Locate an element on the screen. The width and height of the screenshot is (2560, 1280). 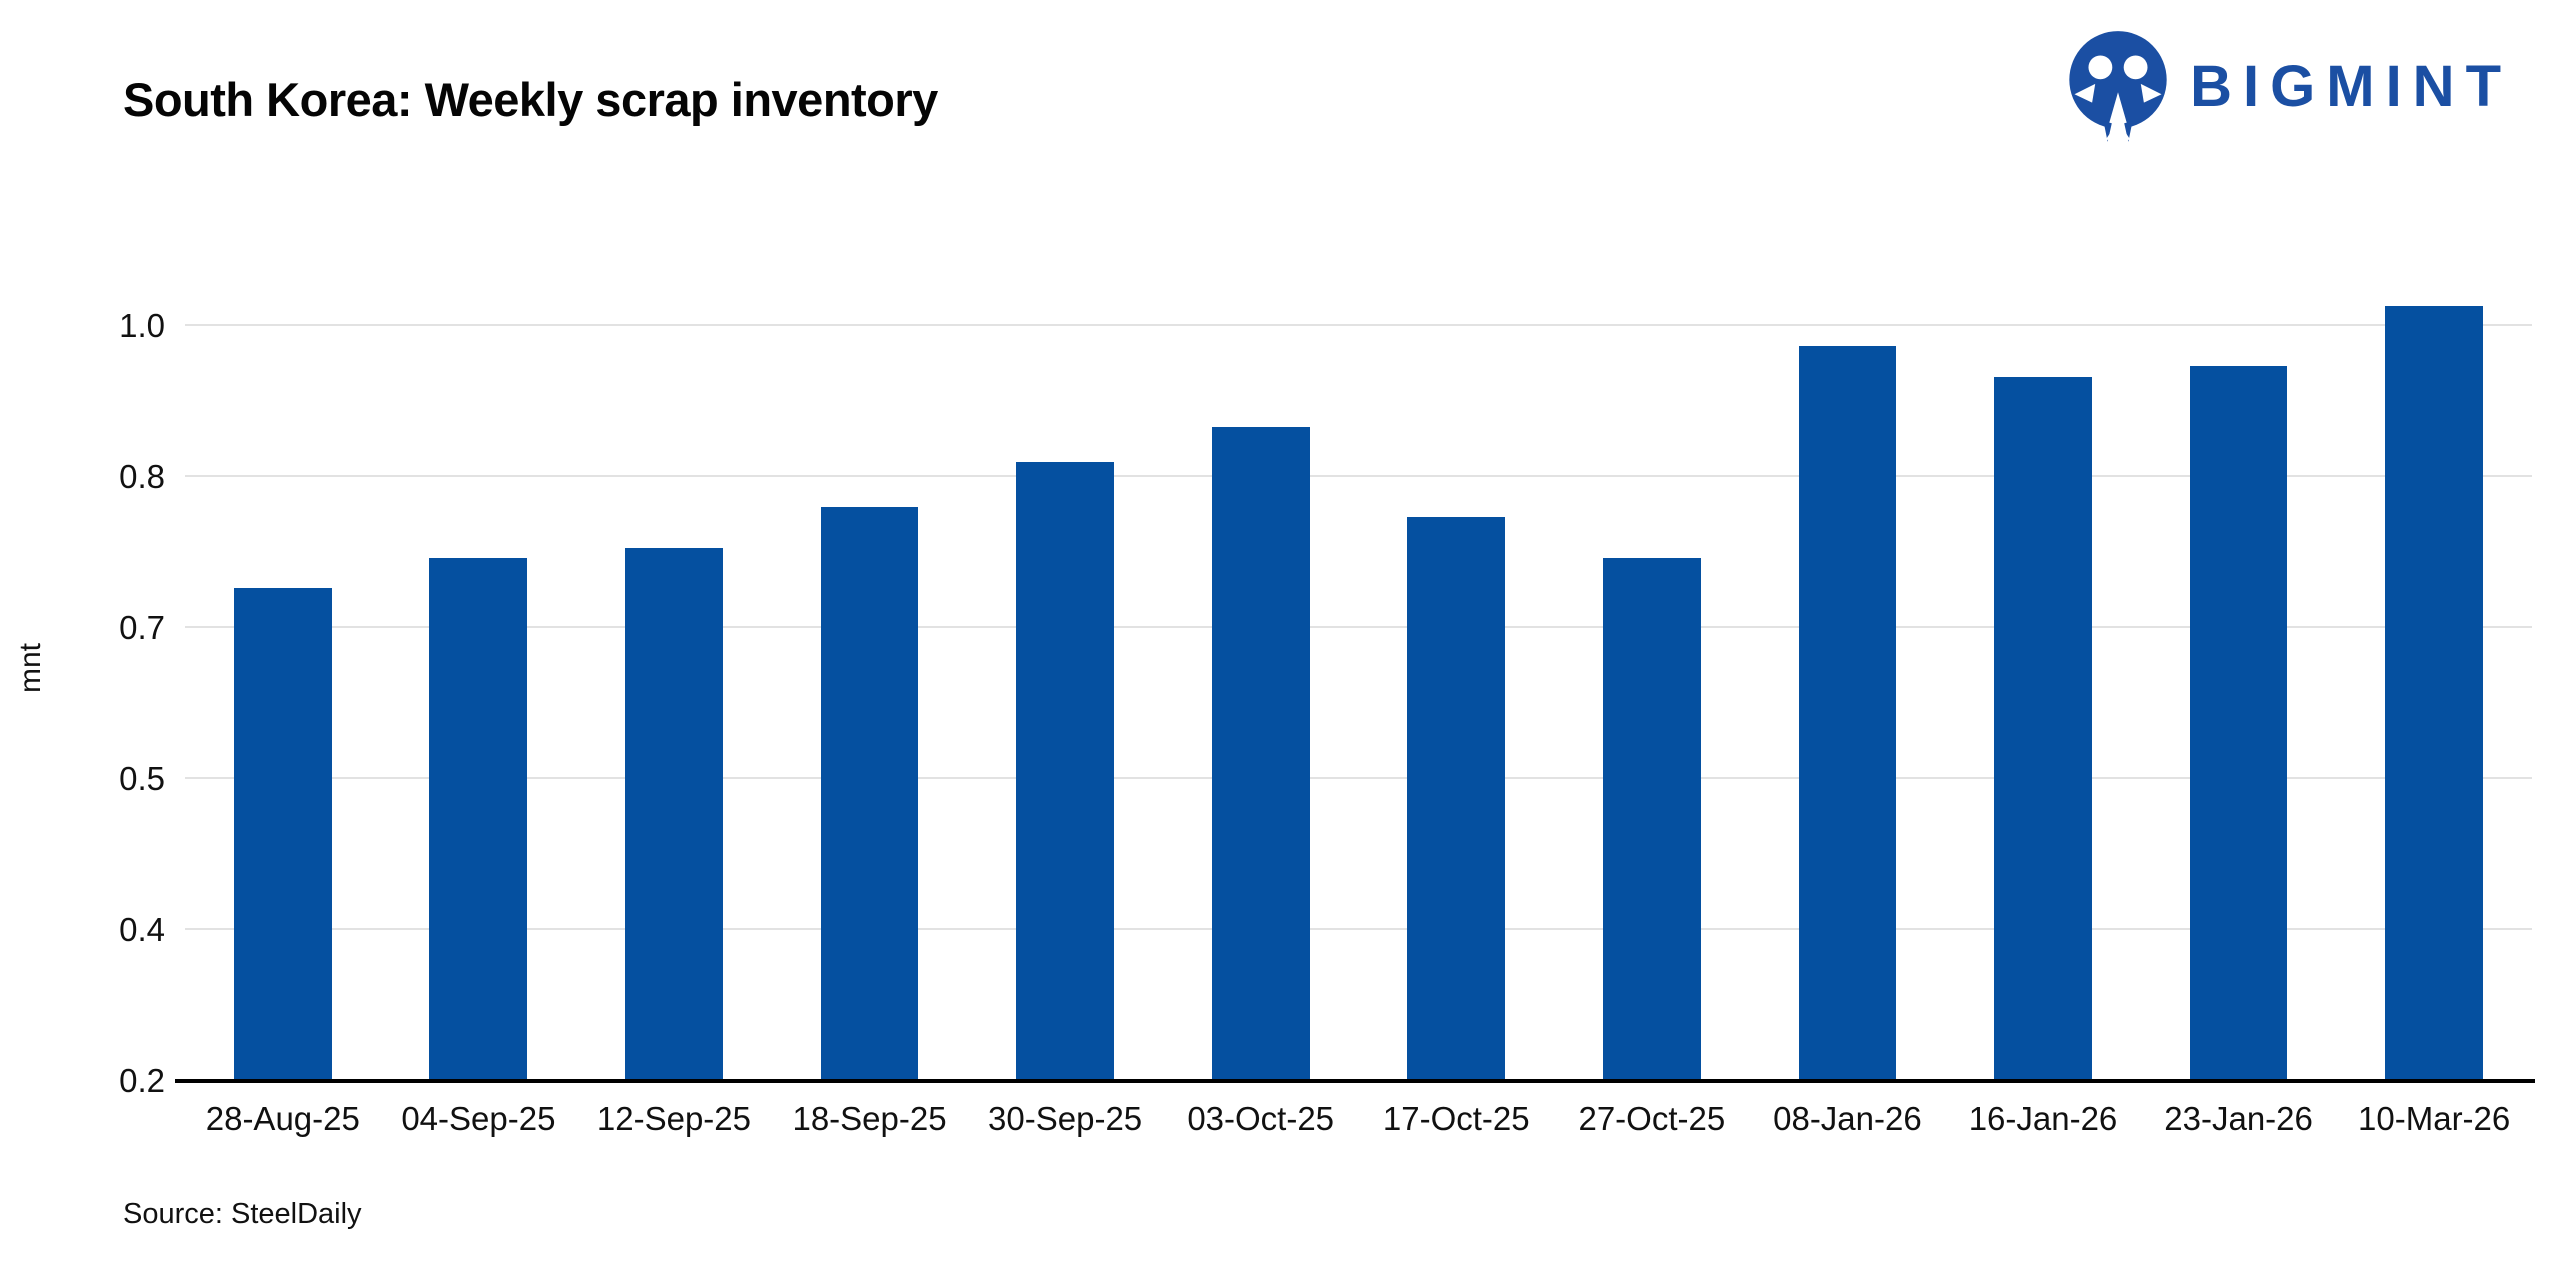
bigmint-logo-text: BIGMINT is located at coordinates (2351, 86).